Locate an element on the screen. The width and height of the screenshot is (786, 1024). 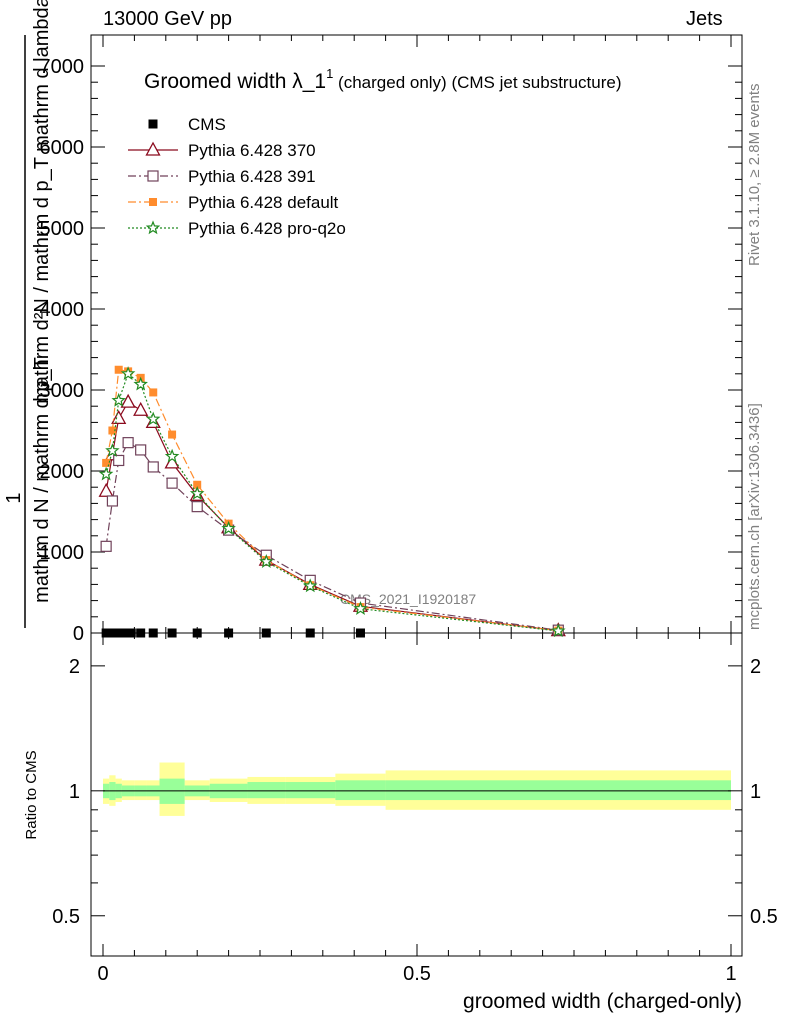
legend-marker-pythia-6-428-pro-q2o is located at coordinates (153, 227).